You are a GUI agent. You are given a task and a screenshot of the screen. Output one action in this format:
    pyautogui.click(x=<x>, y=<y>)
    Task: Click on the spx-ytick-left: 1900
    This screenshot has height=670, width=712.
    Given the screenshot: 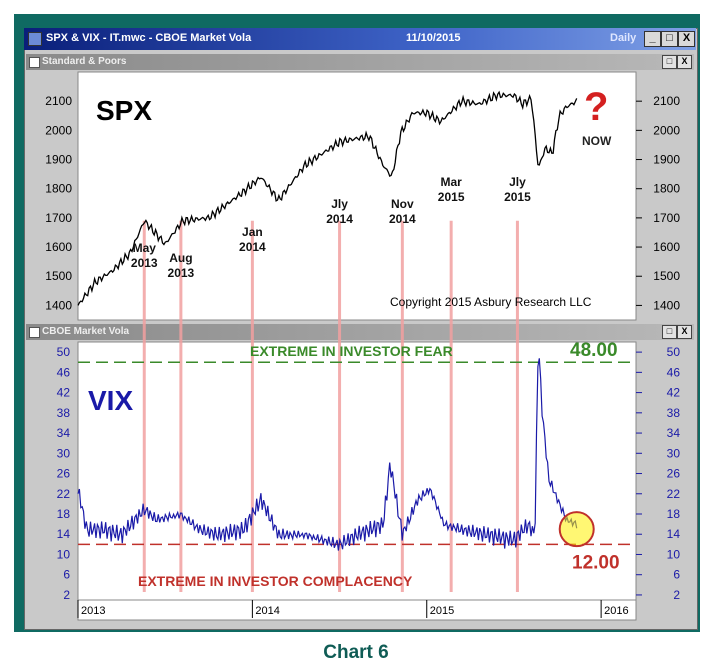 What is the action you would take?
    pyautogui.click(x=58, y=160)
    